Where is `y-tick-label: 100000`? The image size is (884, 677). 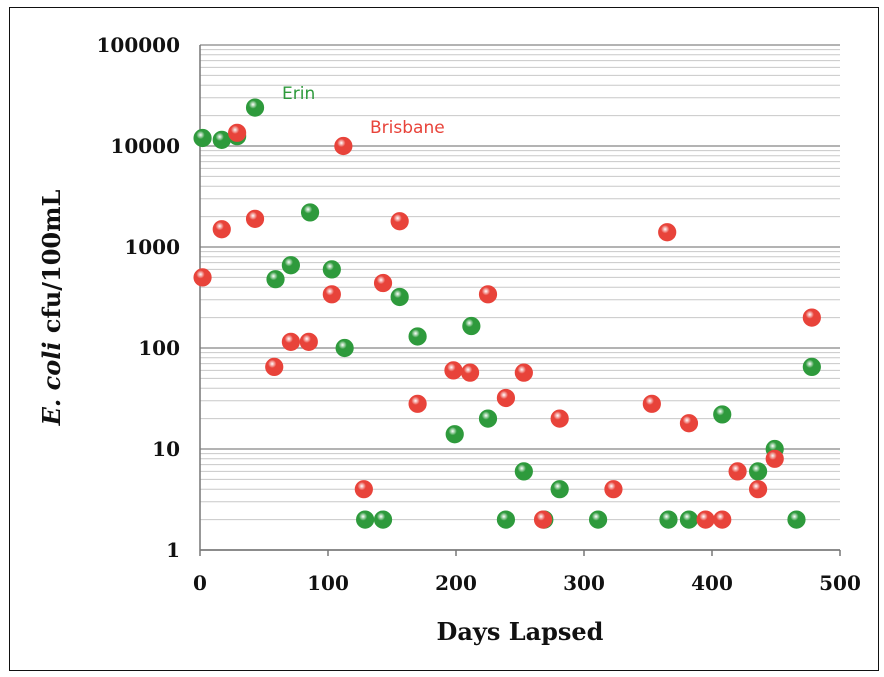
y-tick-label: 100000 is located at coordinates (139, 45).